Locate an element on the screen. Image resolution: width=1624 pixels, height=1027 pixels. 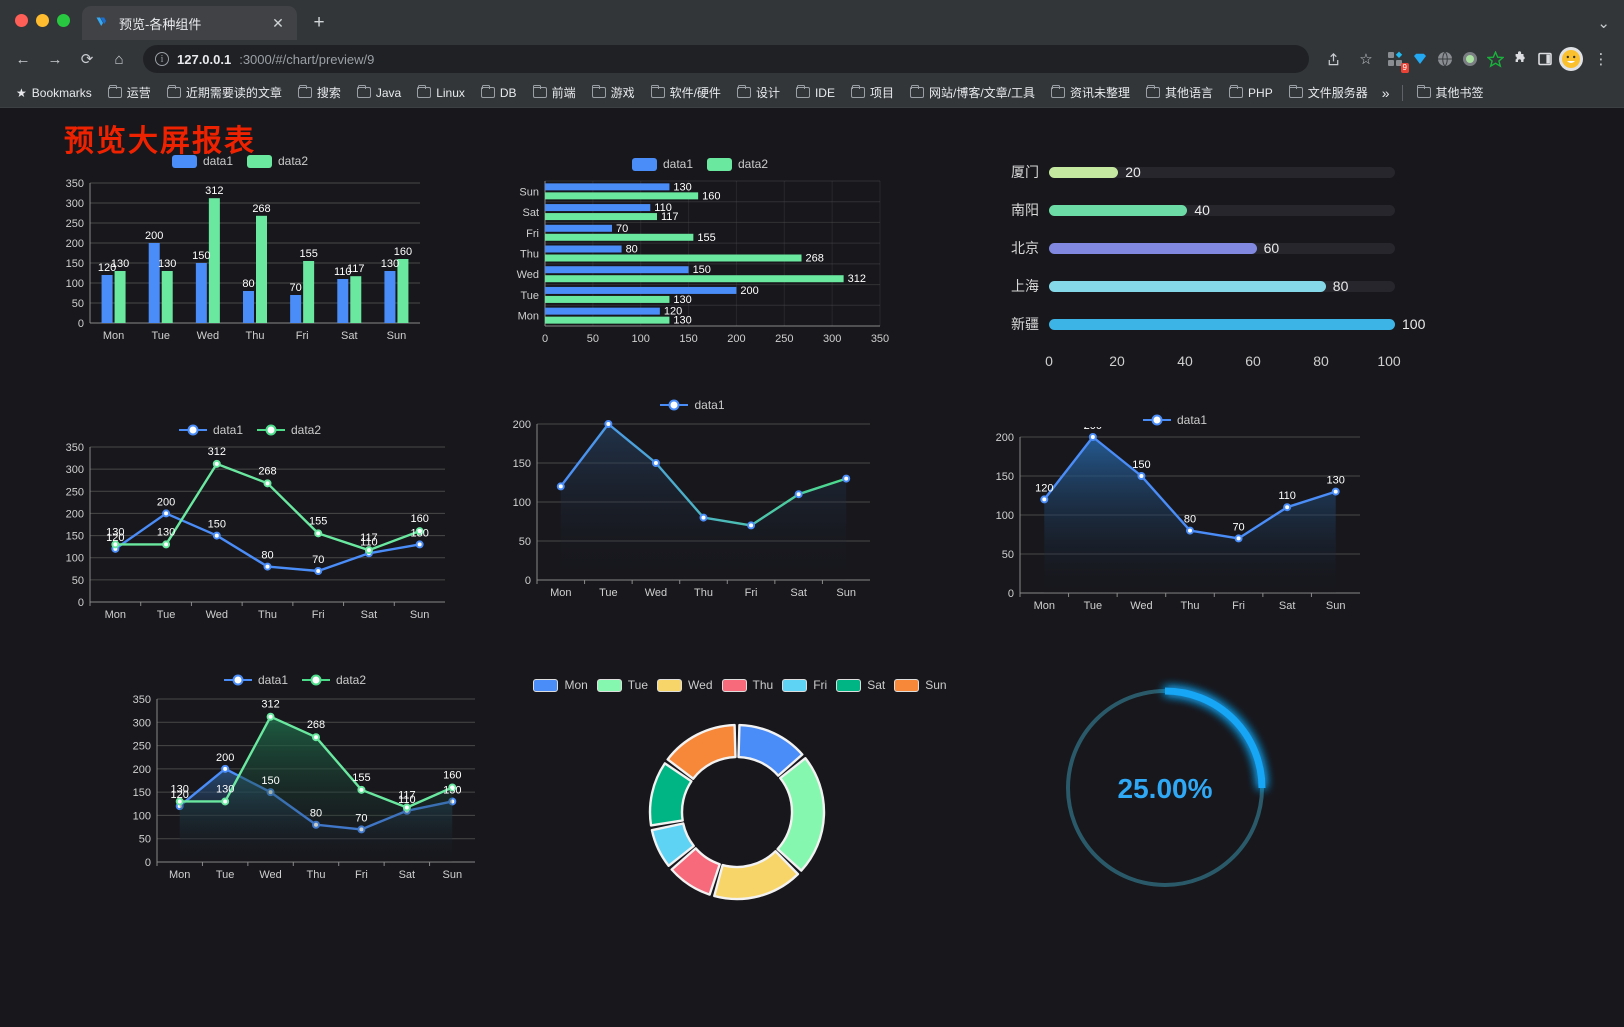
bookmark-item-websites: 网站/博客/文章/工具 is located at coordinates (972, 92).